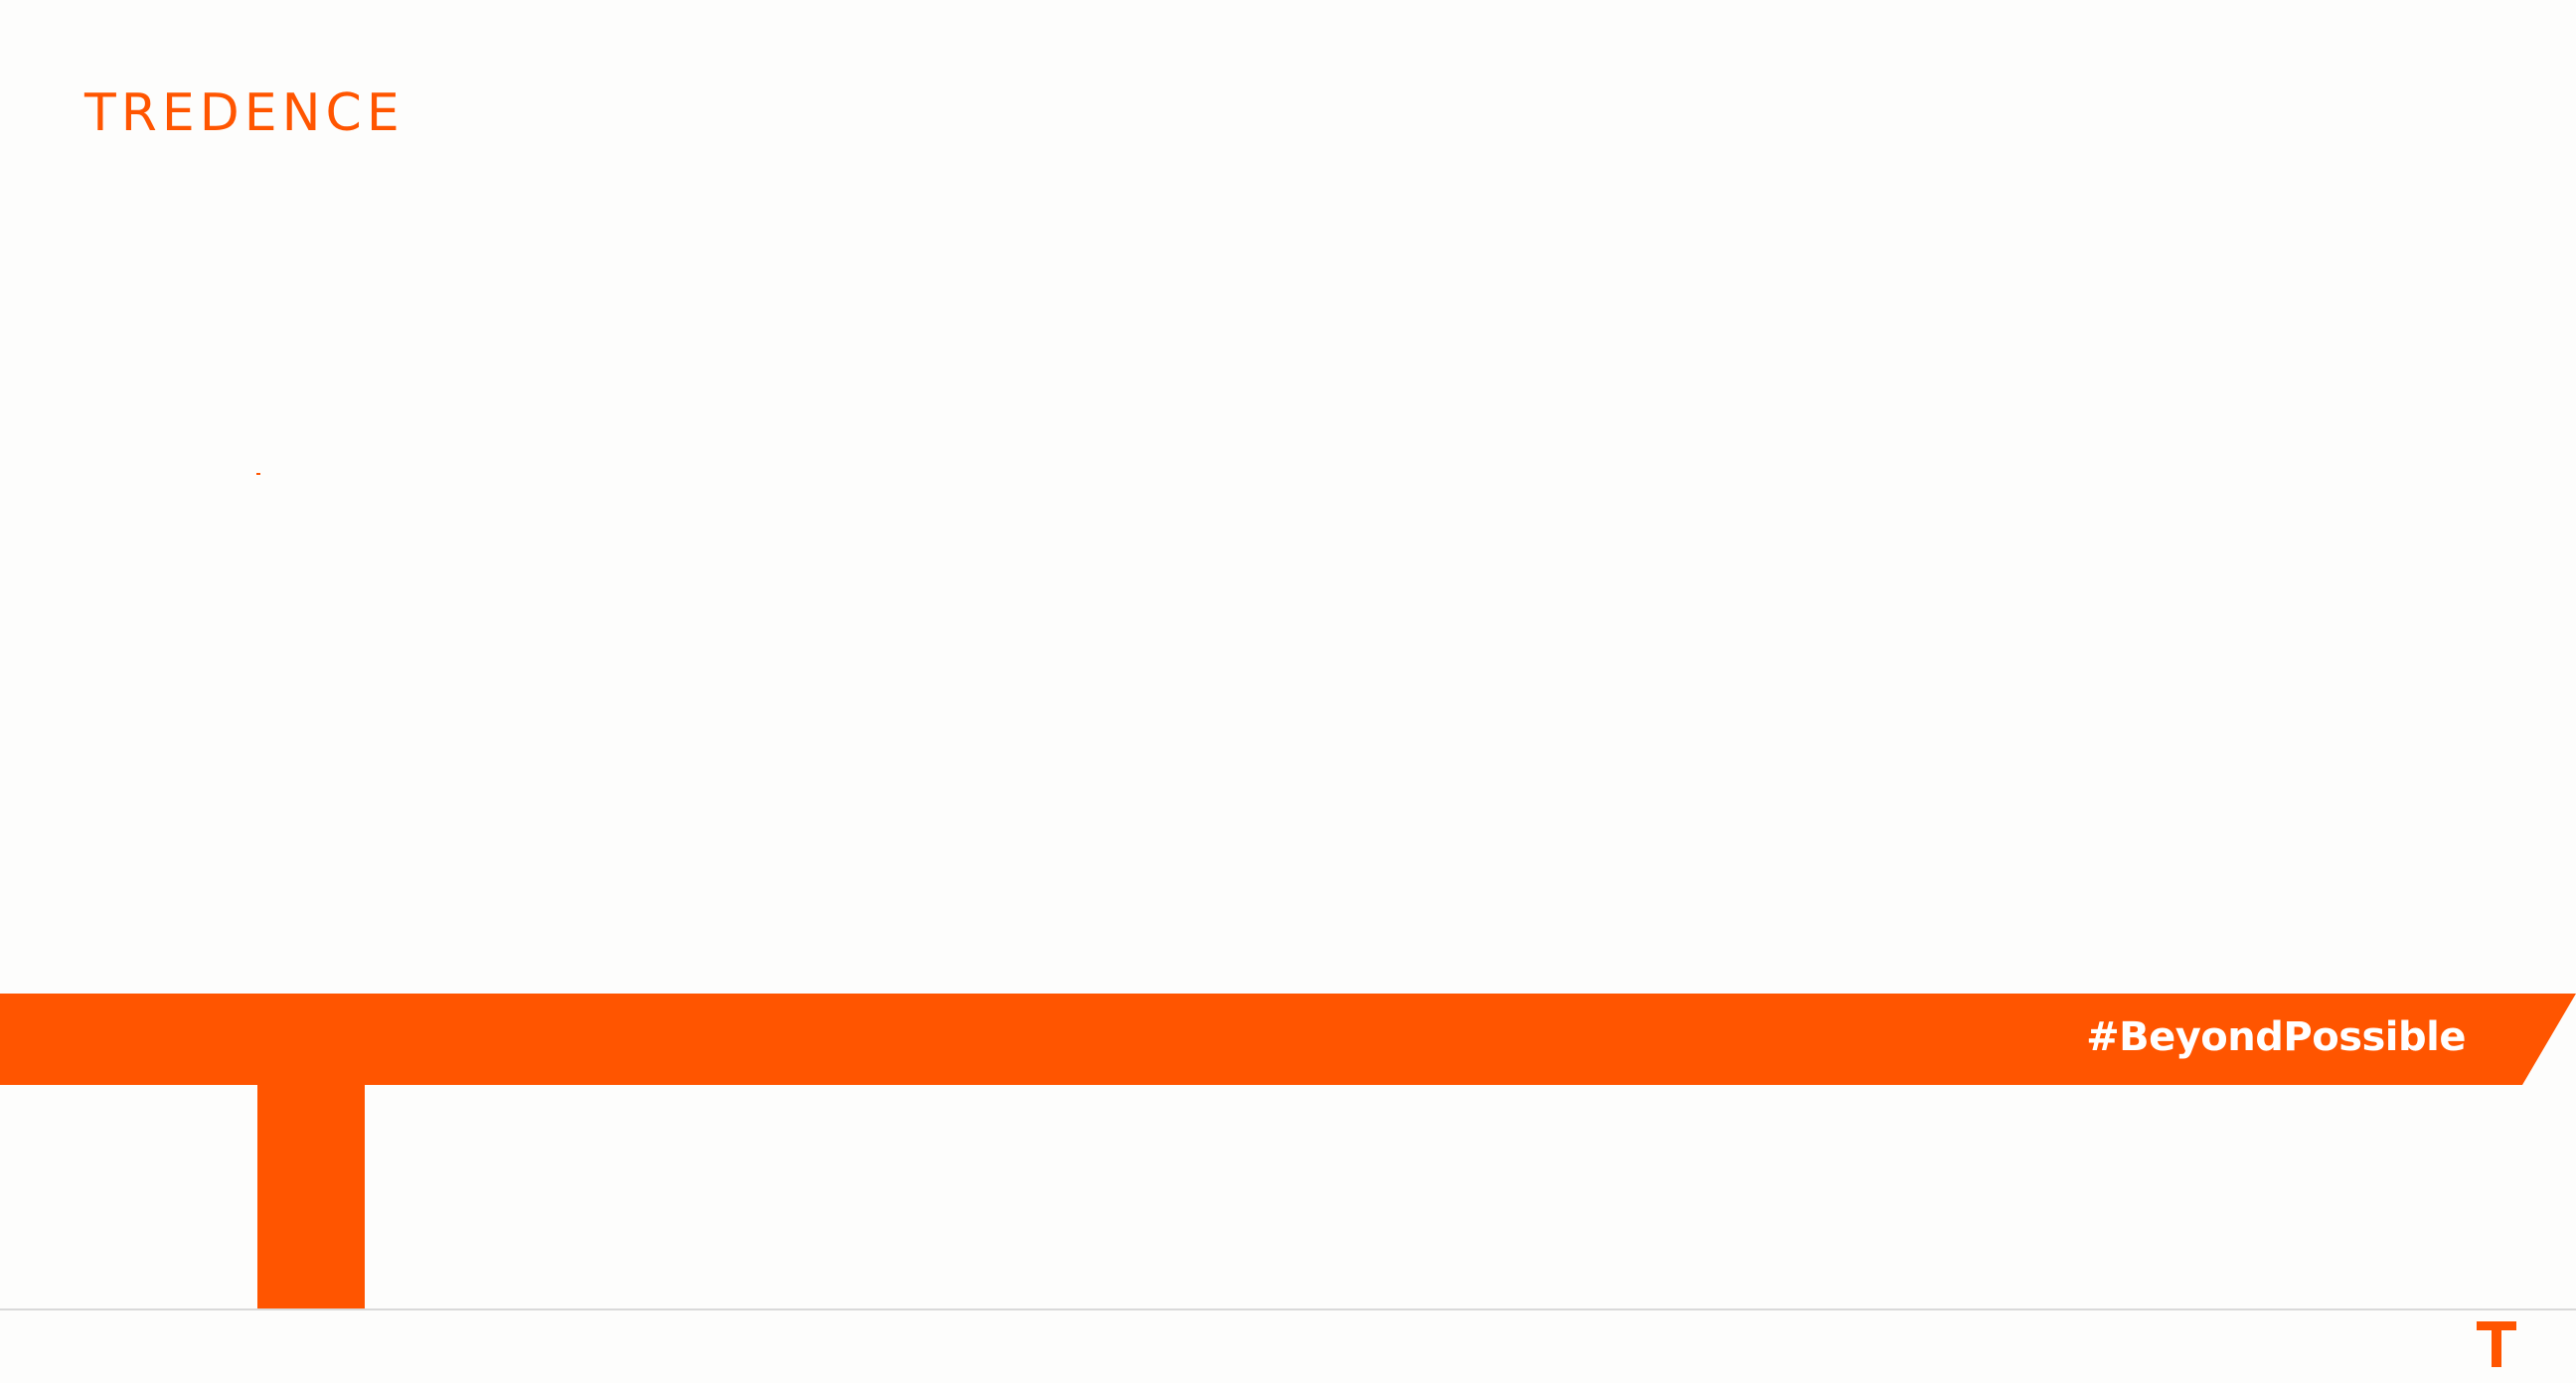 This screenshot has width=2576, height=1383. I want to click on banner-bar, so click(1288, 1040).